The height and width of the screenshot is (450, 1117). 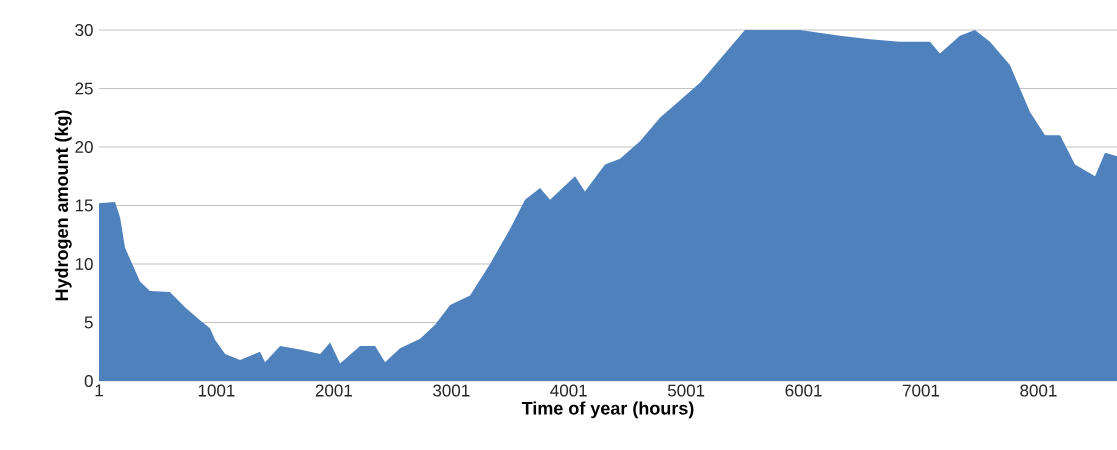 I want to click on y-tick-label: 5, so click(x=88, y=322).